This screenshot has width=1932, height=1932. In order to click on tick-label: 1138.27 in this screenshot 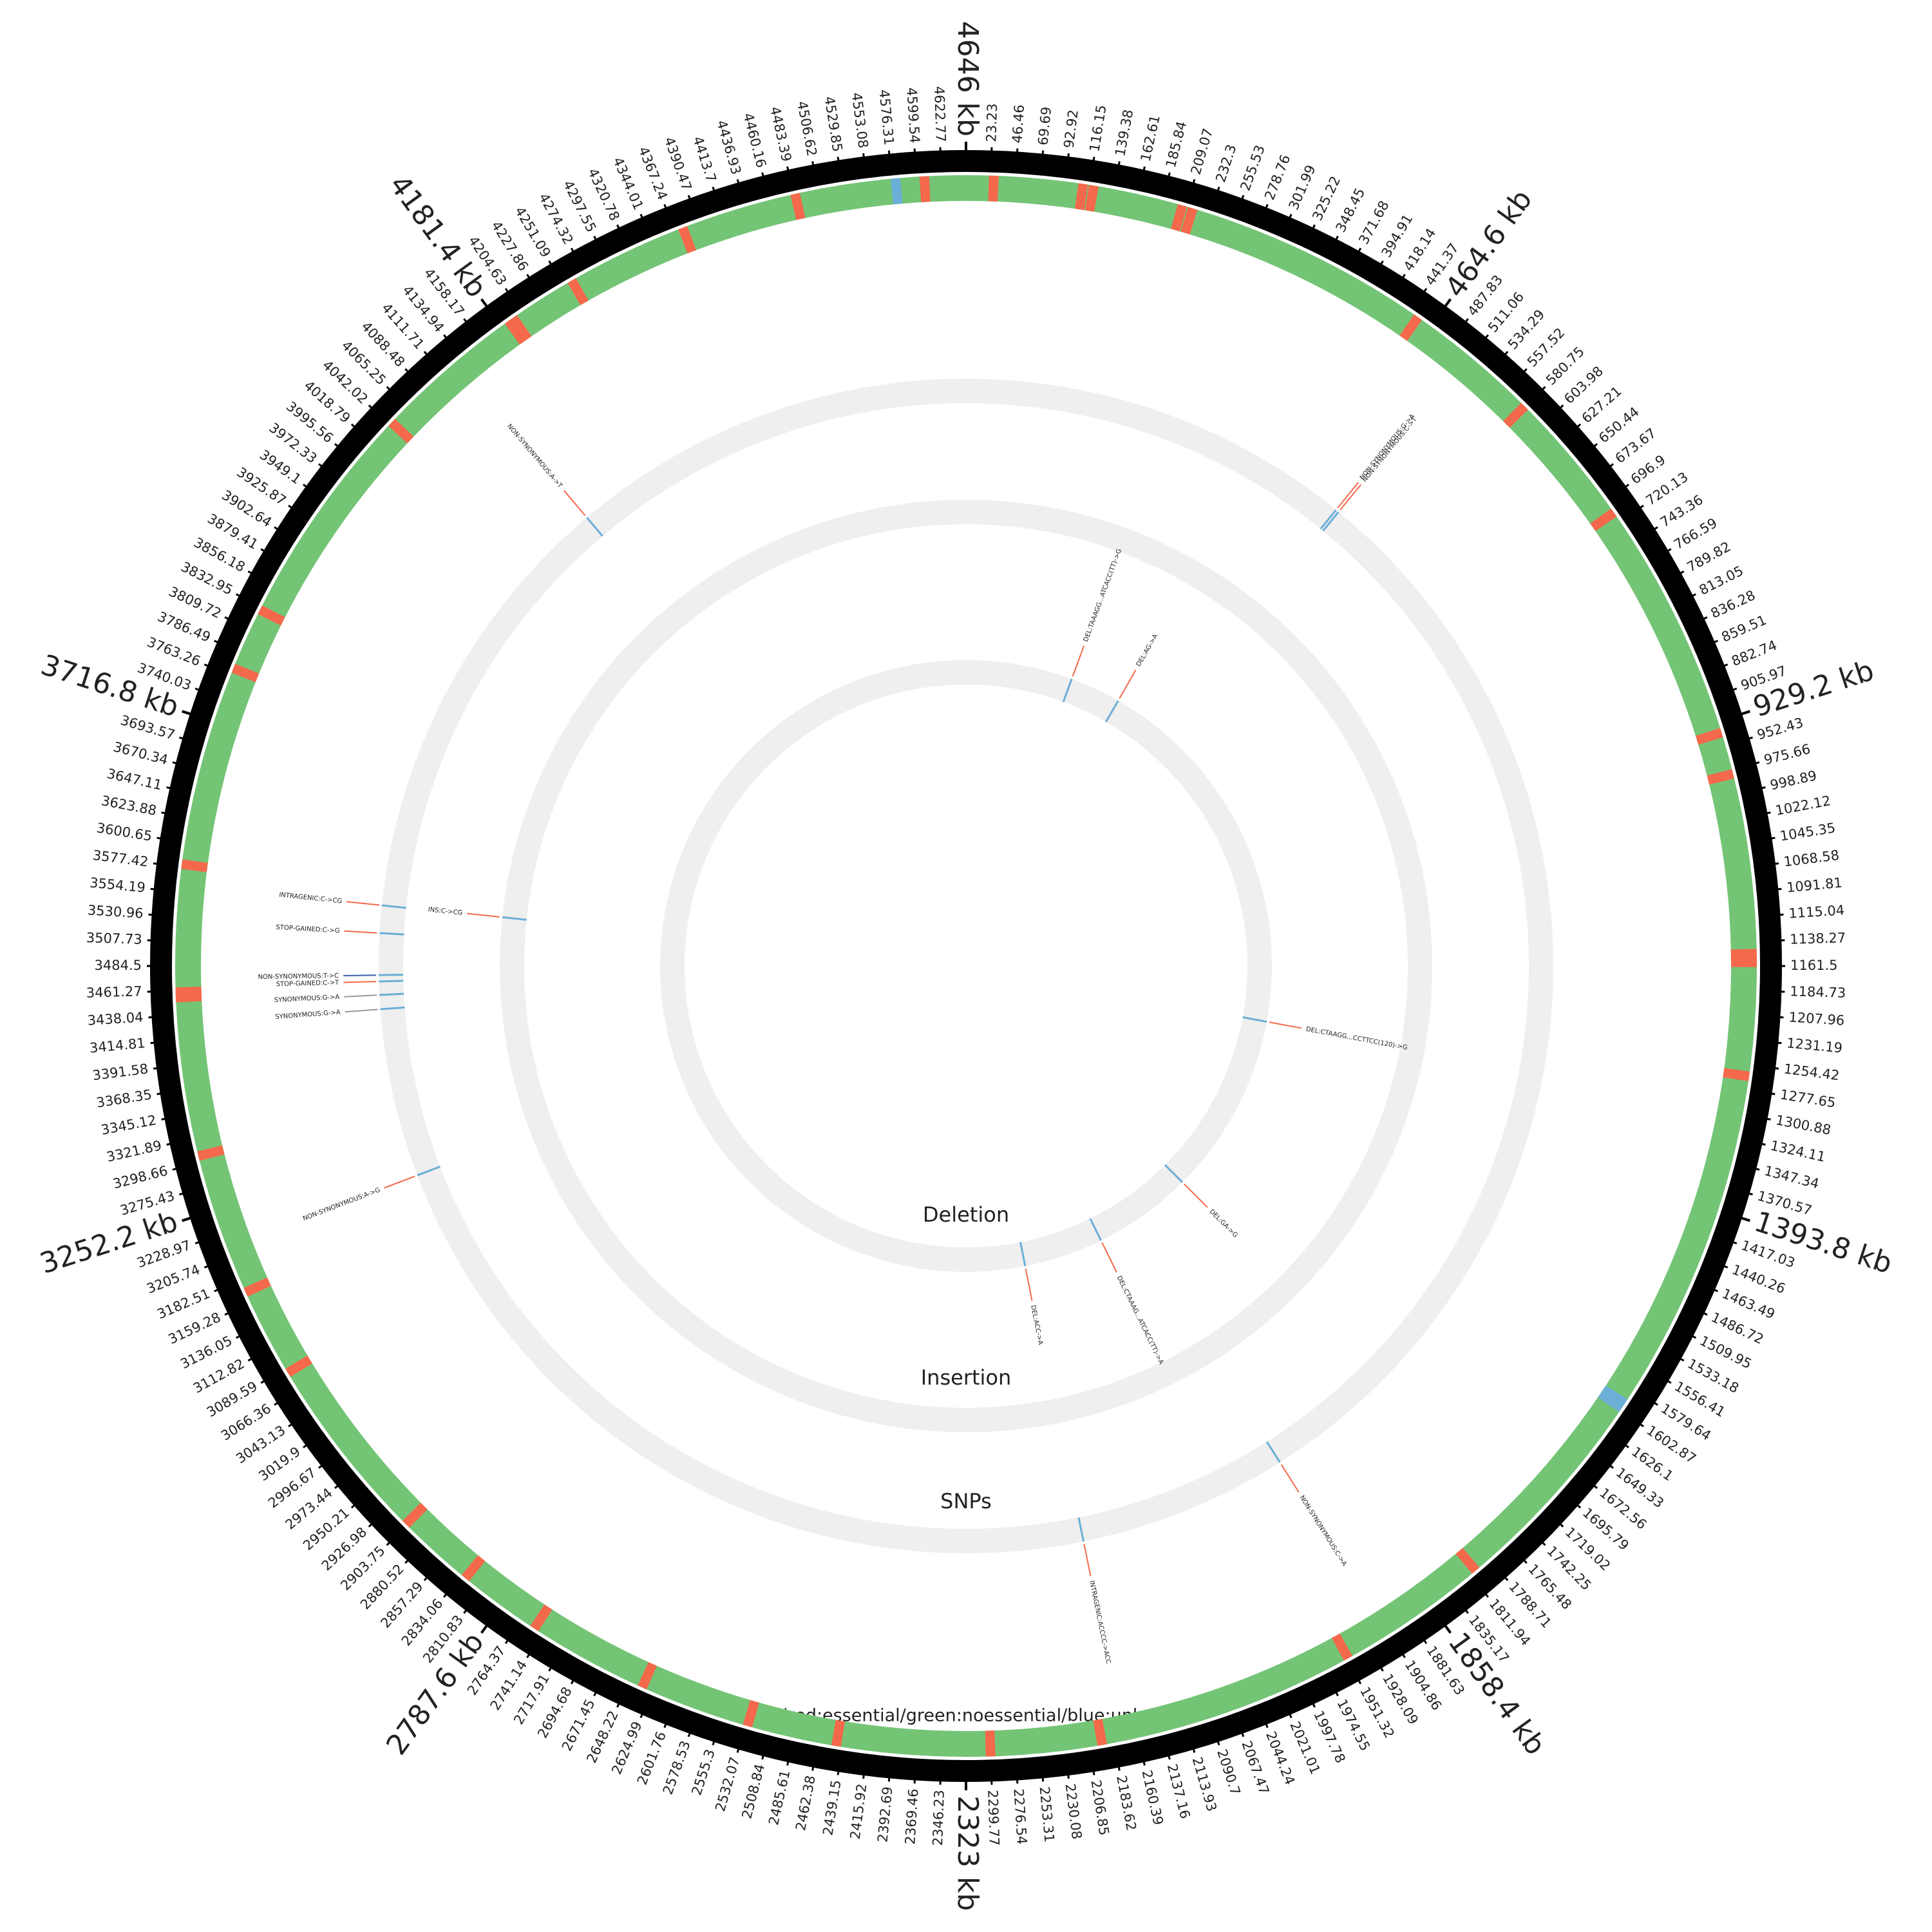, I will do `click(1818, 939)`.